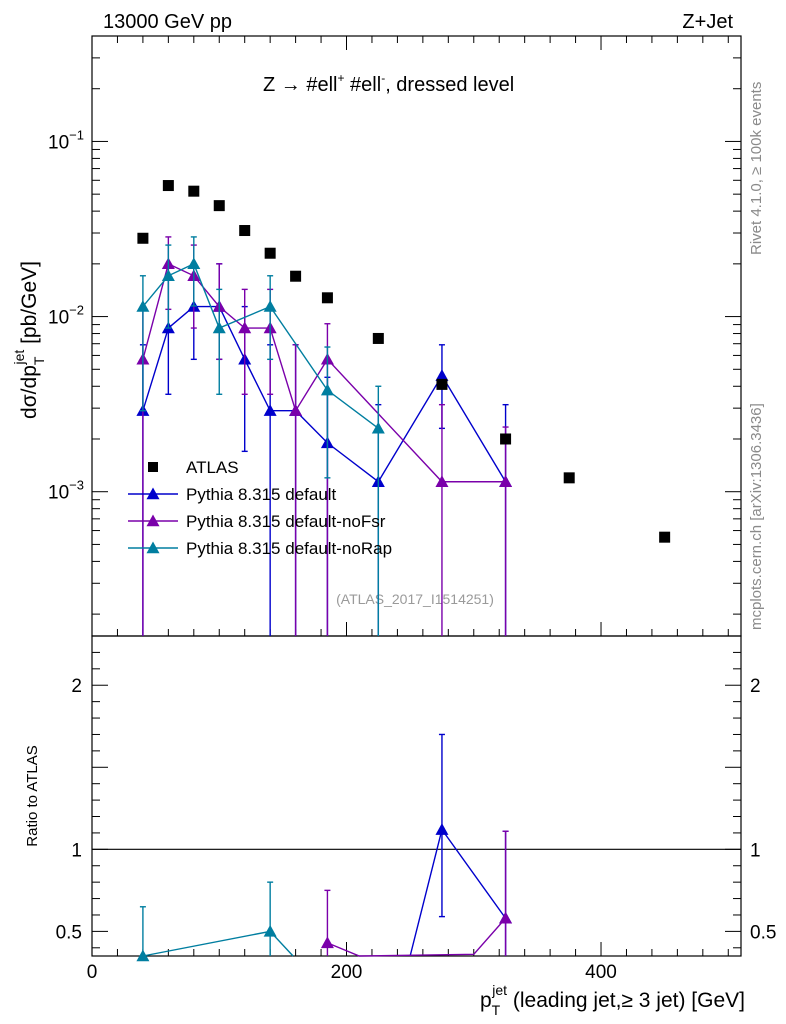 The height and width of the screenshot is (1024, 786). I want to click on mcplots-label: mcplots.cern.ch [arXiv:1306.3436], so click(756, 516).